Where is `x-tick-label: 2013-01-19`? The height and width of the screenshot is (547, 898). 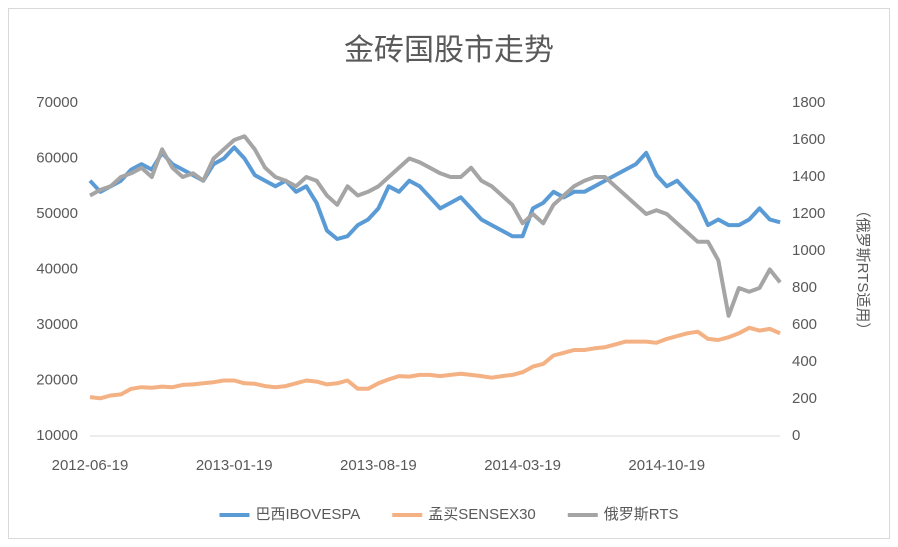 x-tick-label: 2013-01-19 is located at coordinates (234, 465).